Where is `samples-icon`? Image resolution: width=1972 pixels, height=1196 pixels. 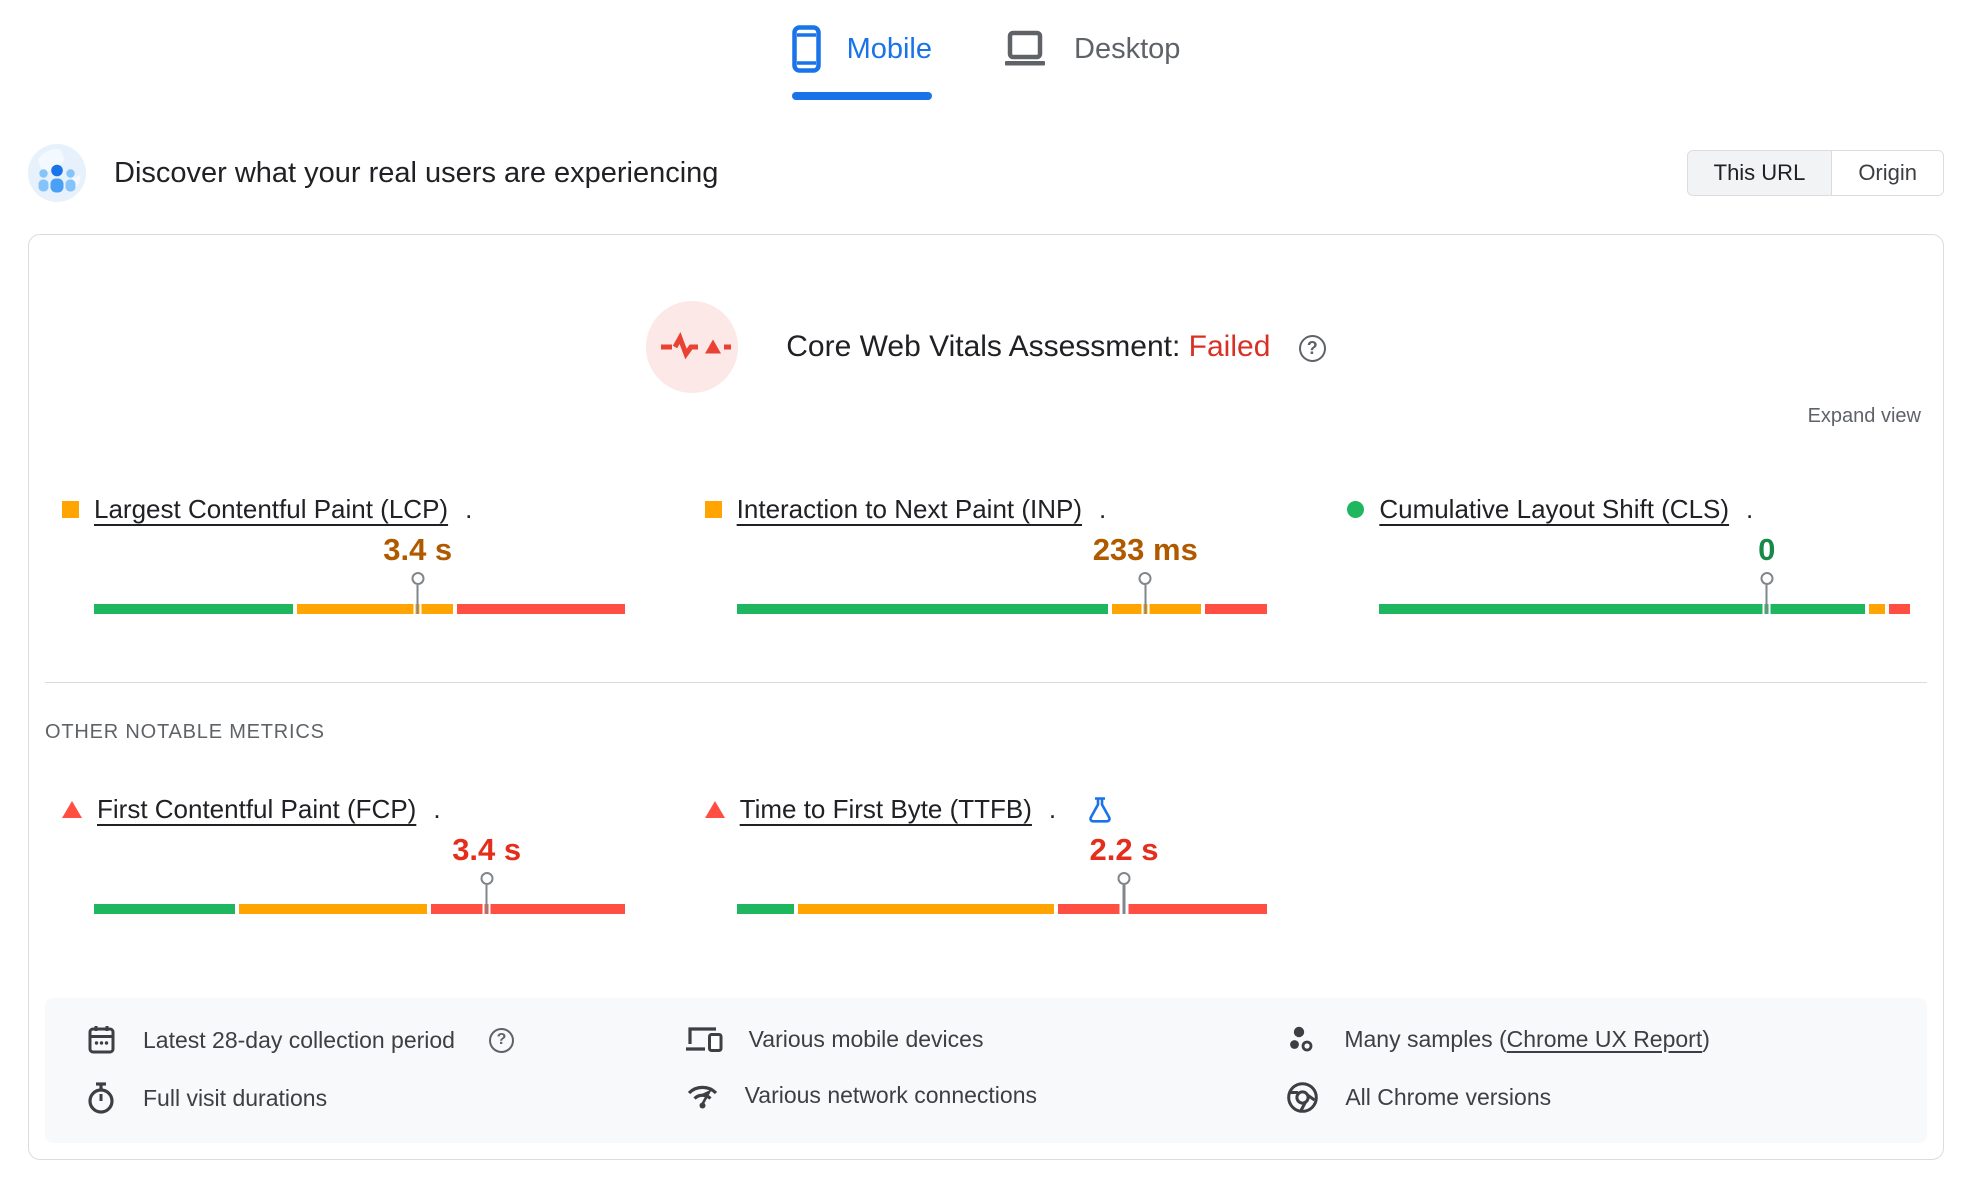 samples-icon is located at coordinates (1302, 1039).